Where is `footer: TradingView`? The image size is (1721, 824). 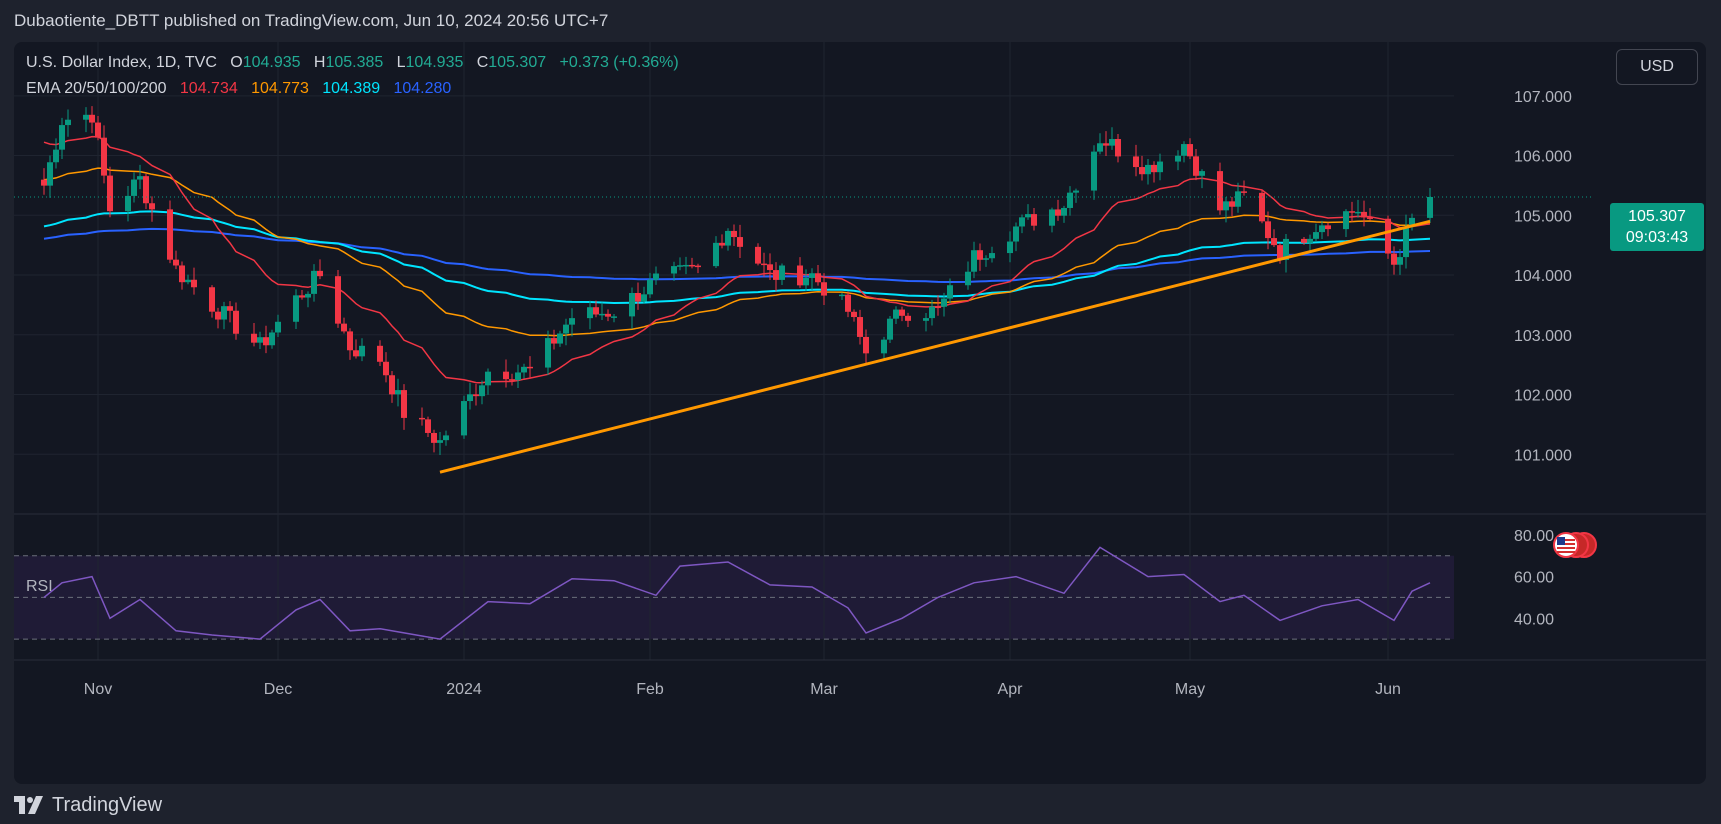
footer: TradingView is located at coordinates (88, 805).